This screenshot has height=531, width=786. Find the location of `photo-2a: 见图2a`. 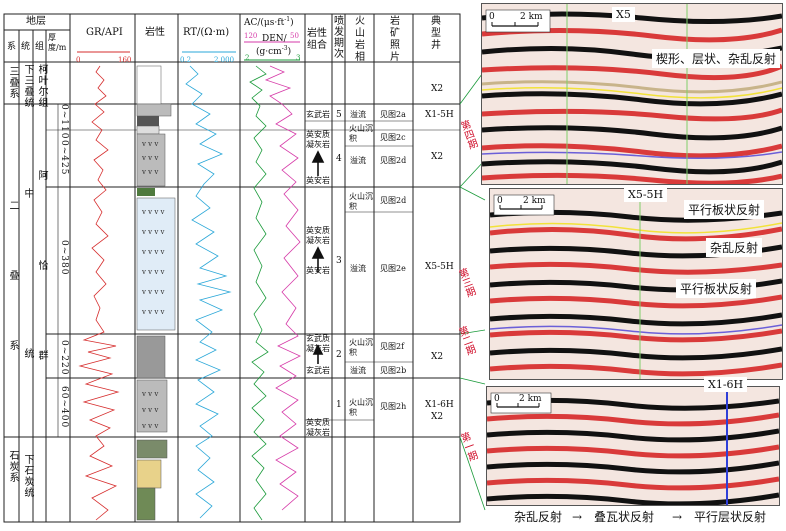

photo-2a: 见图2a is located at coordinates (393, 114).